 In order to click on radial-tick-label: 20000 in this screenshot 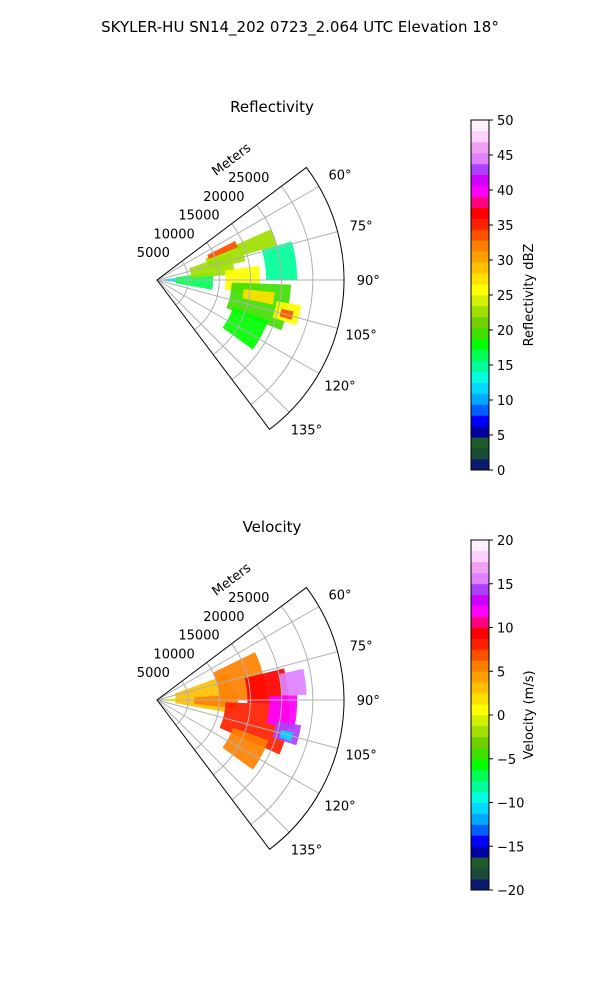, I will do `click(223, 197)`.